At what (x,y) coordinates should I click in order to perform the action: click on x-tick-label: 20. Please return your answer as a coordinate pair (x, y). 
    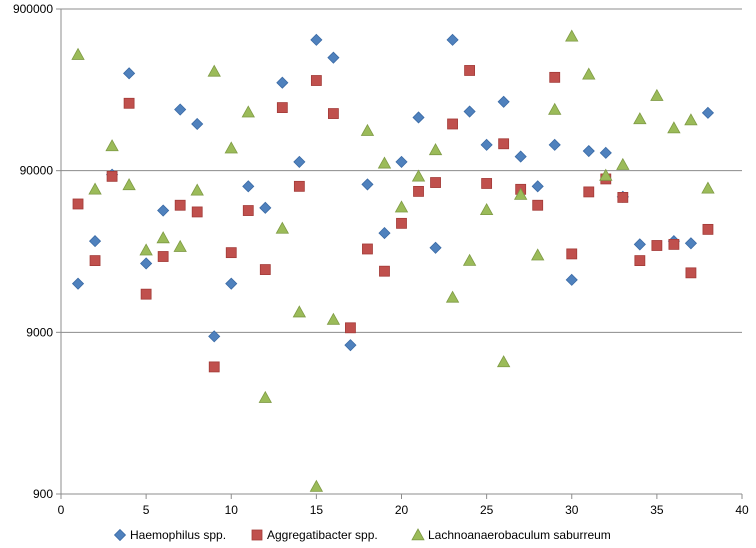
    Looking at the image, I should click on (402, 510).